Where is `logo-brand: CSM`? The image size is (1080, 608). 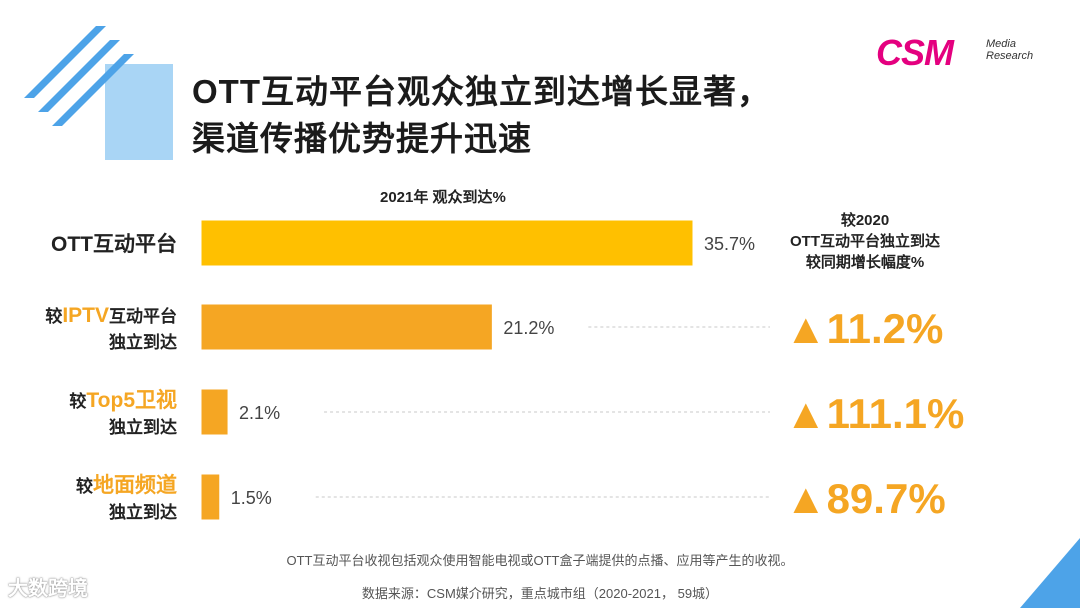
logo-brand: CSM is located at coordinates (915, 52).